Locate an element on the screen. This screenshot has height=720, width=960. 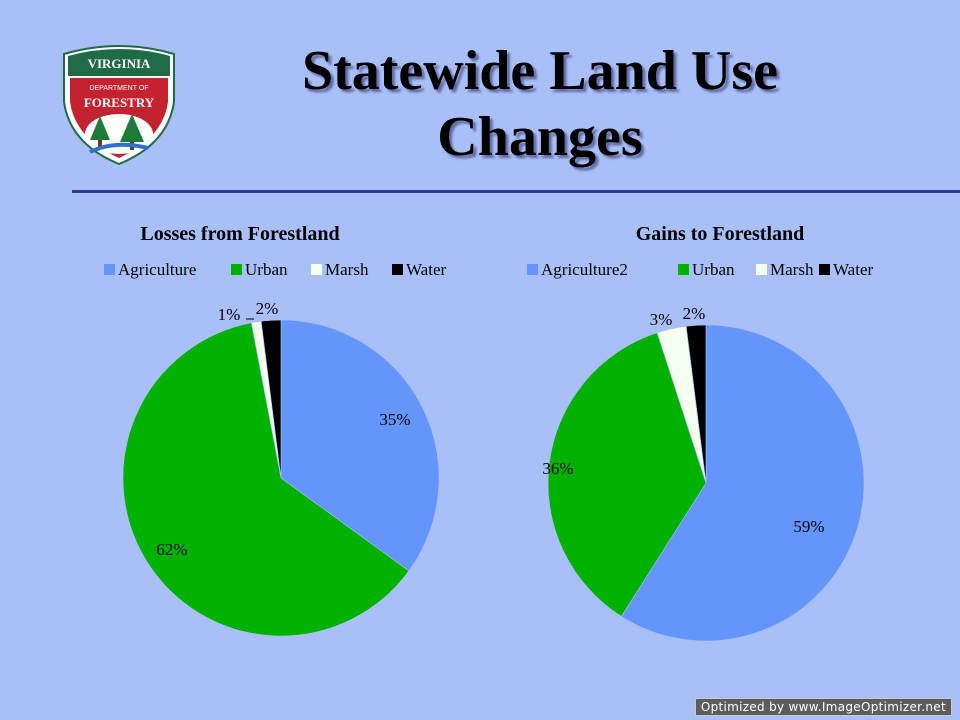
gains-data-label-agriculture2: 59% is located at coordinates (808, 526).